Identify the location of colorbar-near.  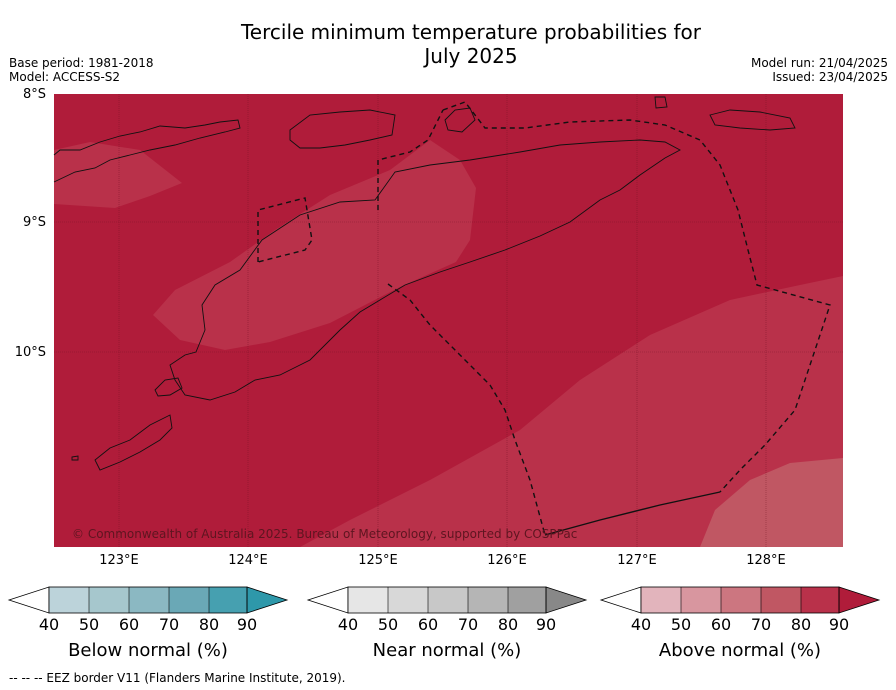
(447, 600).